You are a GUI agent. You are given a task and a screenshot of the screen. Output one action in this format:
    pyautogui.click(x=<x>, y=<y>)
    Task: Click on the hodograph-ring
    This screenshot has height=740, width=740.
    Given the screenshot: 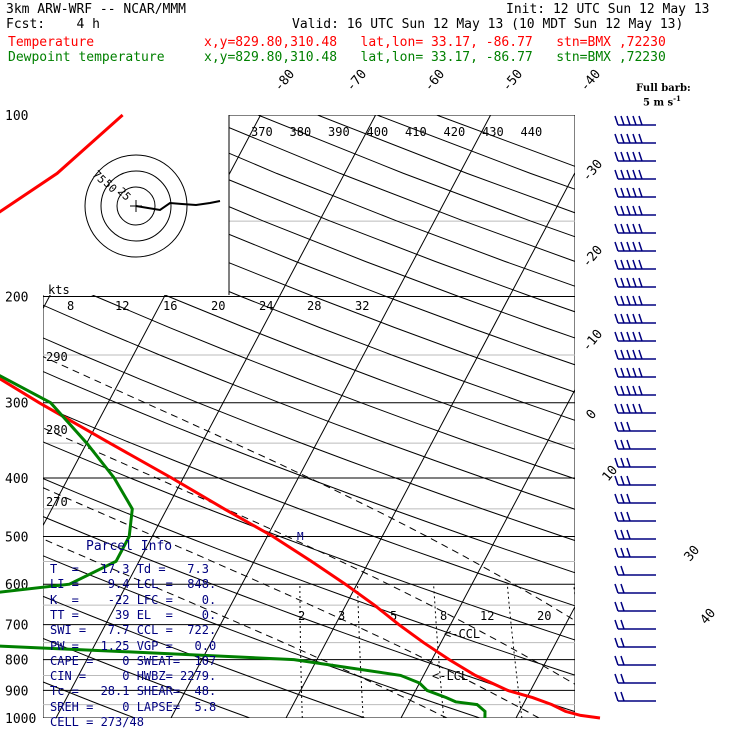 What is the action you would take?
    pyautogui.click(x=136, y=206)
    